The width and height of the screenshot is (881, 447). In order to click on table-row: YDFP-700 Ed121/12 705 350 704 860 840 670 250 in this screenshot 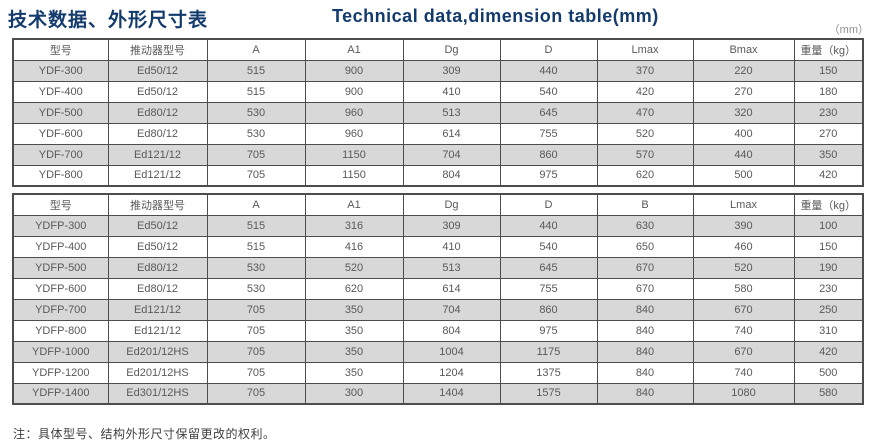, I will do `click(438, 309)`.